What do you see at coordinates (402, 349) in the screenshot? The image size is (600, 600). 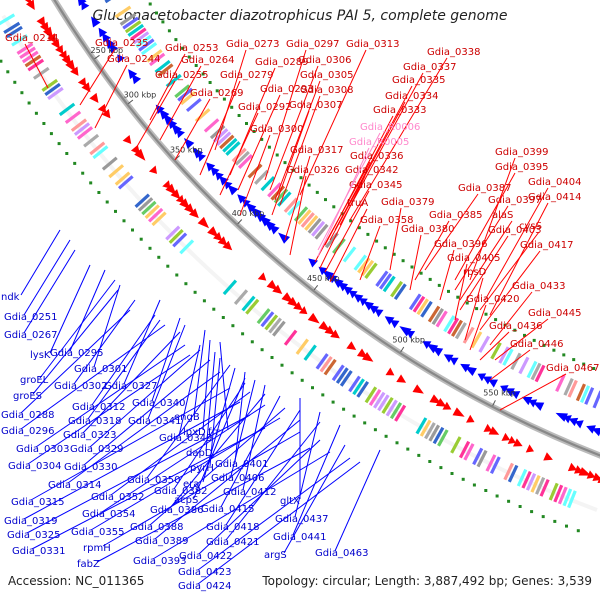 I see `tick-mark` at bounding box center [402, 349].